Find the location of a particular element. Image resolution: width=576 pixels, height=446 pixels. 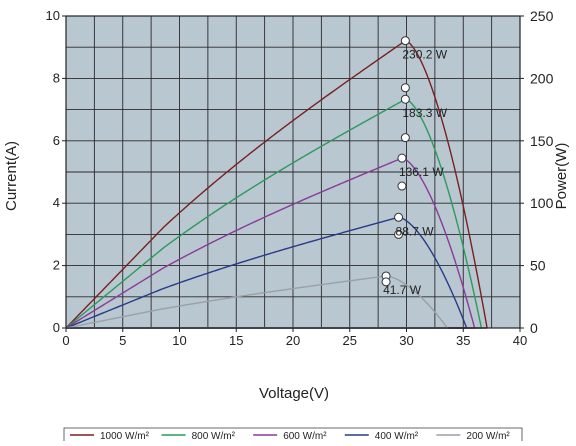

y-tick-label-left: 0 is located at coordinates (56, 327).